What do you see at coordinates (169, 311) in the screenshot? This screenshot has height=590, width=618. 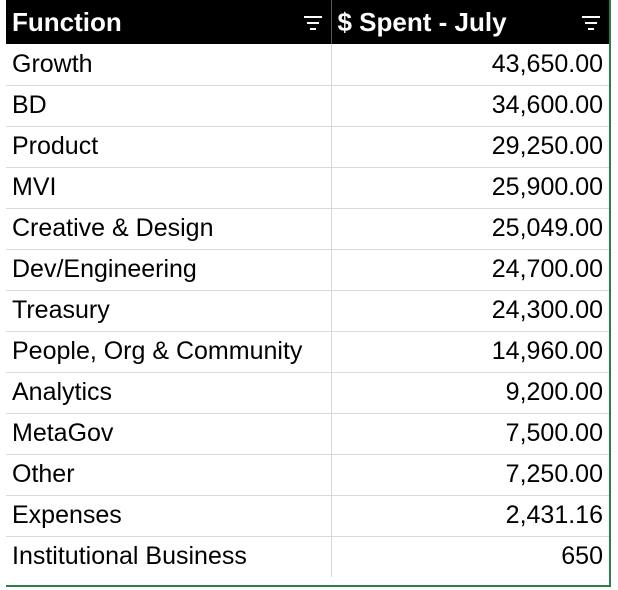 I see `cell-function: Treasury` at bounding box center [169, 311].